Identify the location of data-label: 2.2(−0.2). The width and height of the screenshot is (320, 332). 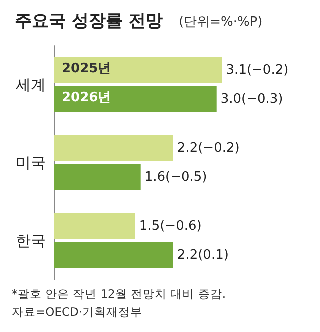
(208, 148).